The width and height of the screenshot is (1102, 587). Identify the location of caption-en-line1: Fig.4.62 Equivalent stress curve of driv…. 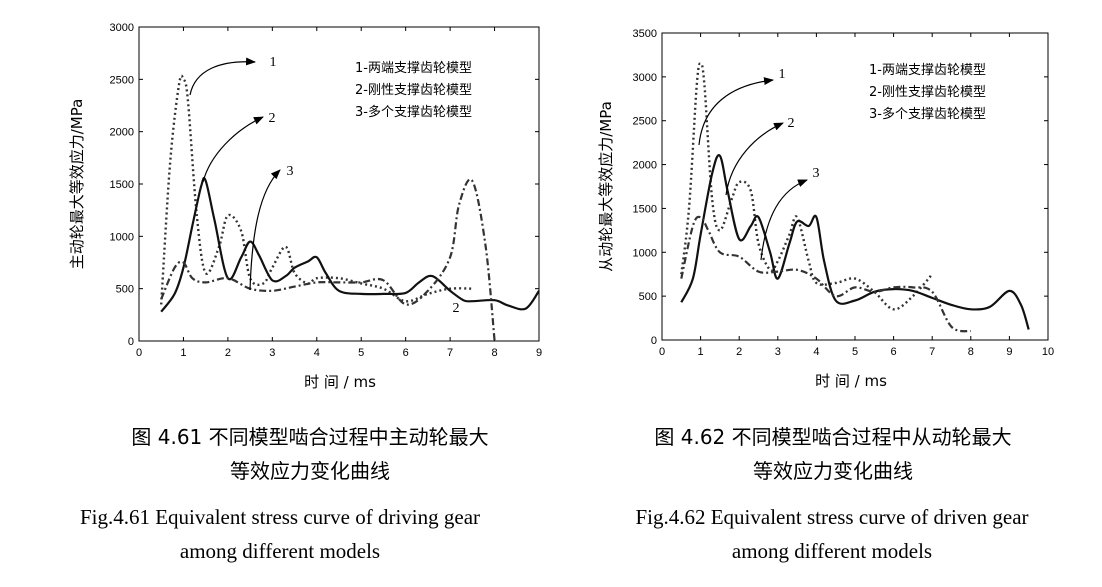
(832, 517).